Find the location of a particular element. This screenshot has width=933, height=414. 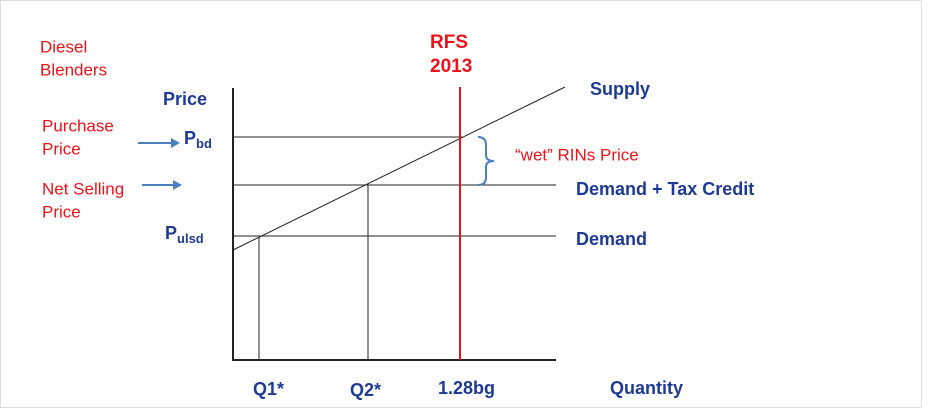

brace is located at coordinates (486, 161).